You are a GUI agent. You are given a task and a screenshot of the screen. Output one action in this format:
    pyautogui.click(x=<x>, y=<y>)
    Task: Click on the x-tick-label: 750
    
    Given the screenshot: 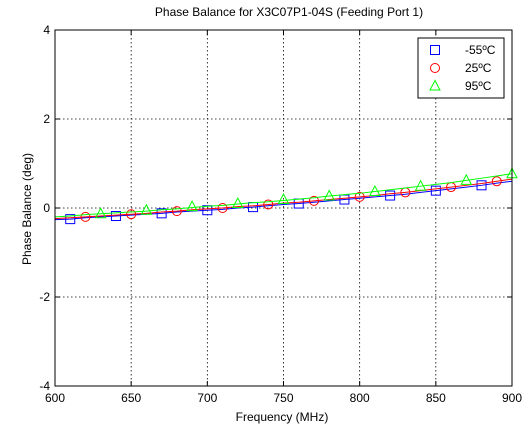 What is the action you would take?
    pyautogui.click(x=283, y=398)
    